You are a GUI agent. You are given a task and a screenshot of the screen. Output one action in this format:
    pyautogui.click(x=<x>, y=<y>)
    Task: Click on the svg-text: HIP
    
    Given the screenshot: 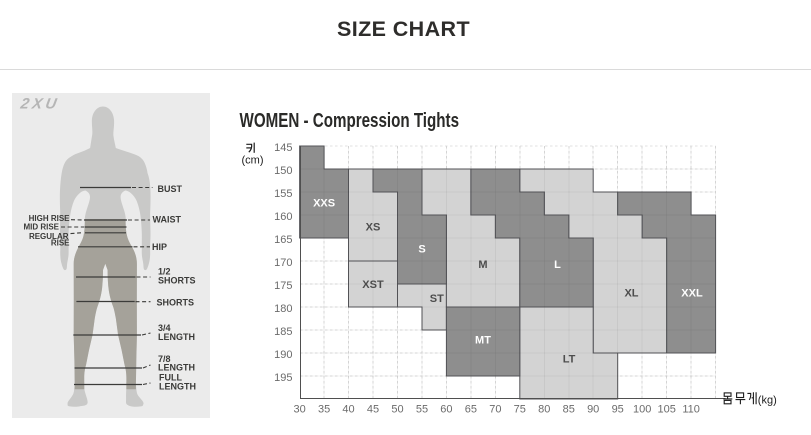 What is the action you would take?
    pyautogui.click(x=159, y=247)
    